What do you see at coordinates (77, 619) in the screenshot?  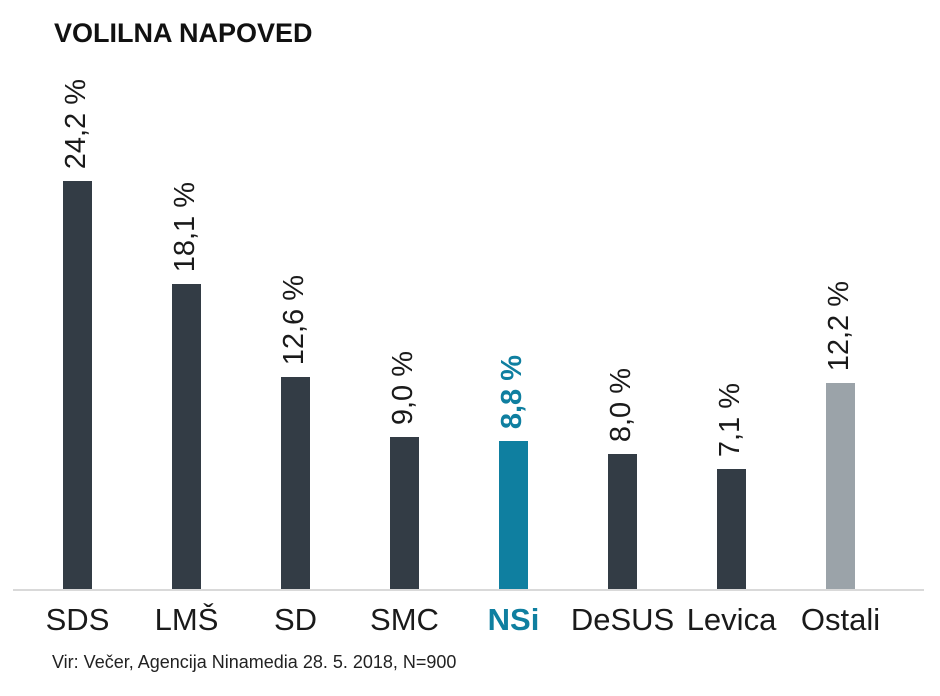 I see `category-label-sds: SDS` at bounding box center [77, 619].